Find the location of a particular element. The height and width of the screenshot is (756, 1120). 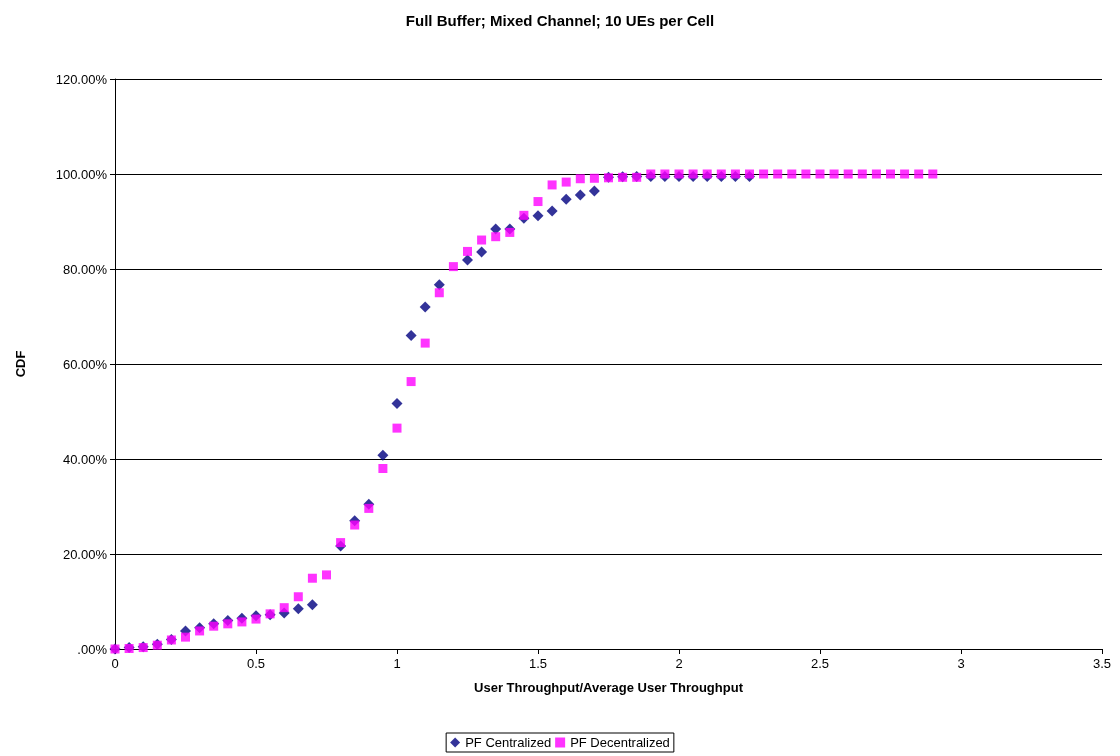

x-tick-label: 0 is located at coordinates (115, 663).